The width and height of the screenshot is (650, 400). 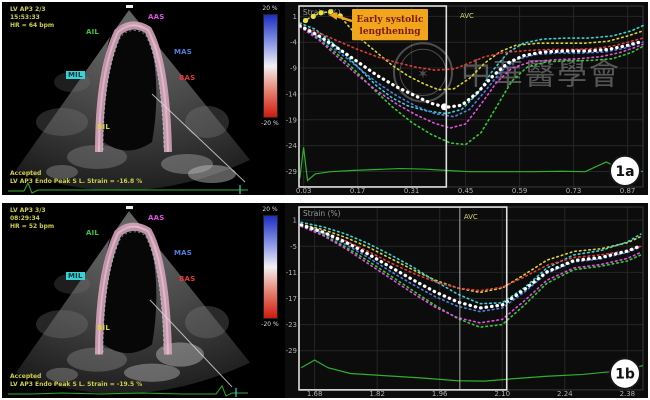 I want to click on annotation-line-1: Early systolic, so click(x=390, y=20).